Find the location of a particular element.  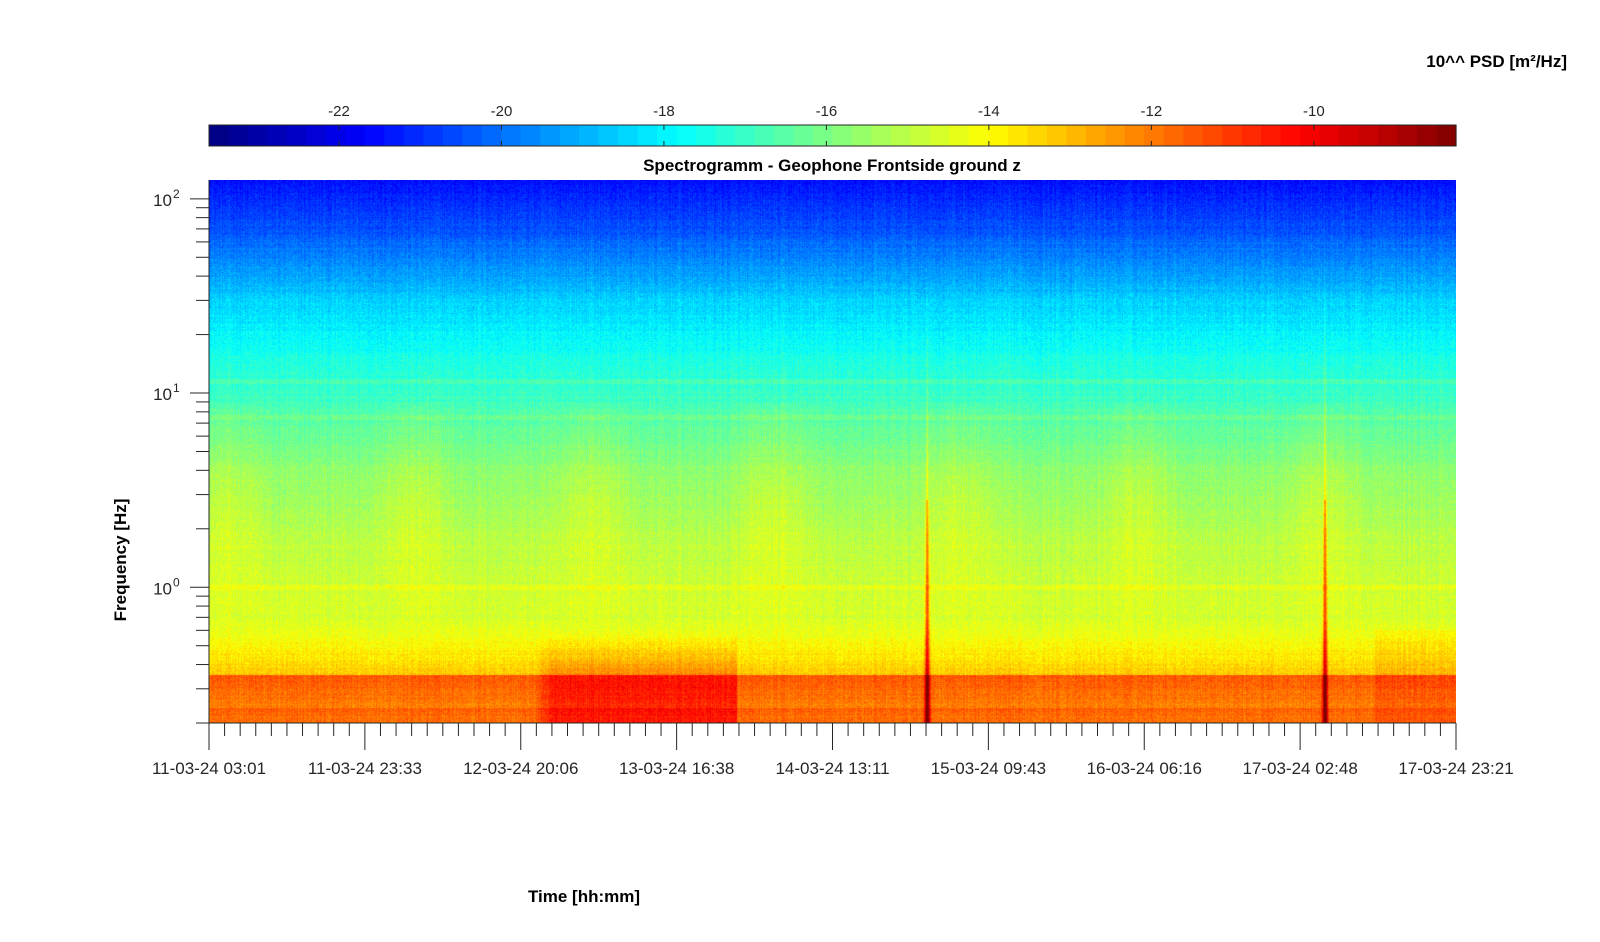

colorbar-tick-label: -20 is located at coordinates (502, 111).